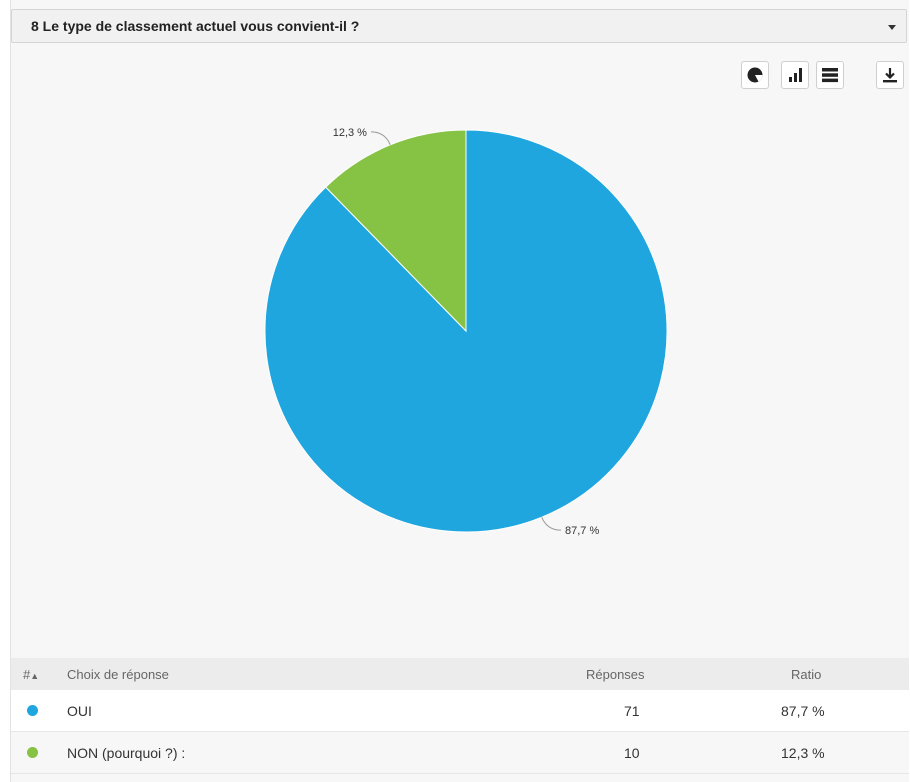  I want to click on download-button, so click(890, 75).